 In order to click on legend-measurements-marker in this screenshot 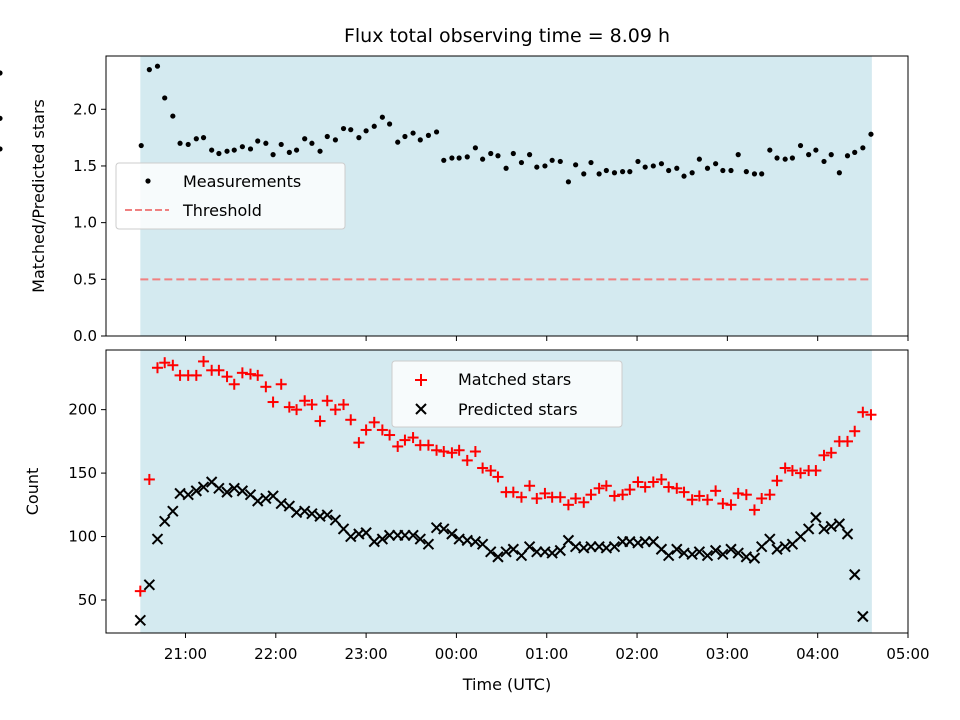, I will do `click(148, 181)`.